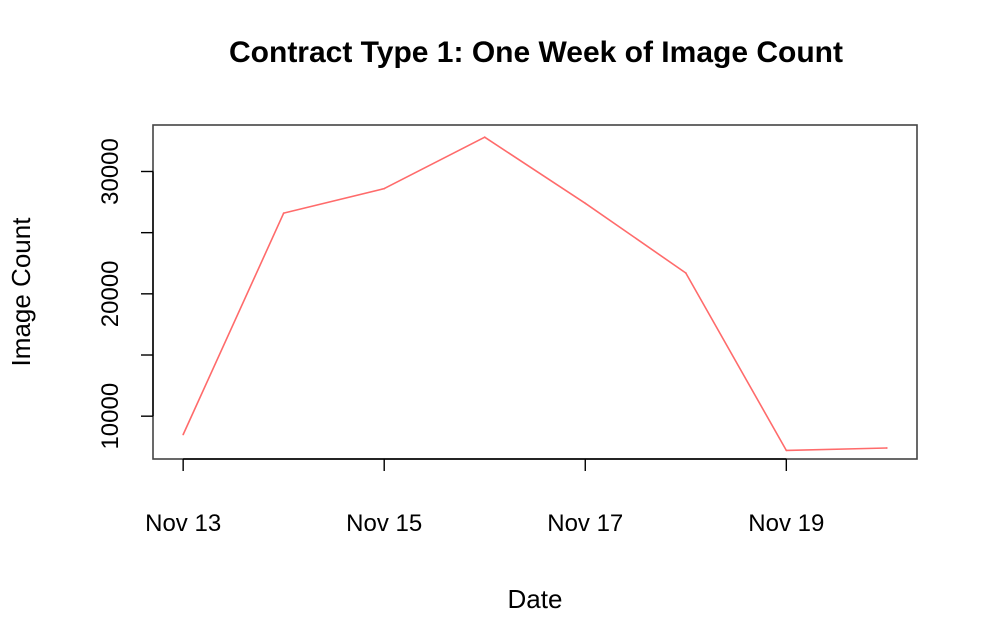 The width and height of the screenshot is (984, 632). Describe the element at coordinates (110, 416) in the screenshot. I see `y-tick-label: 10000` at that location.